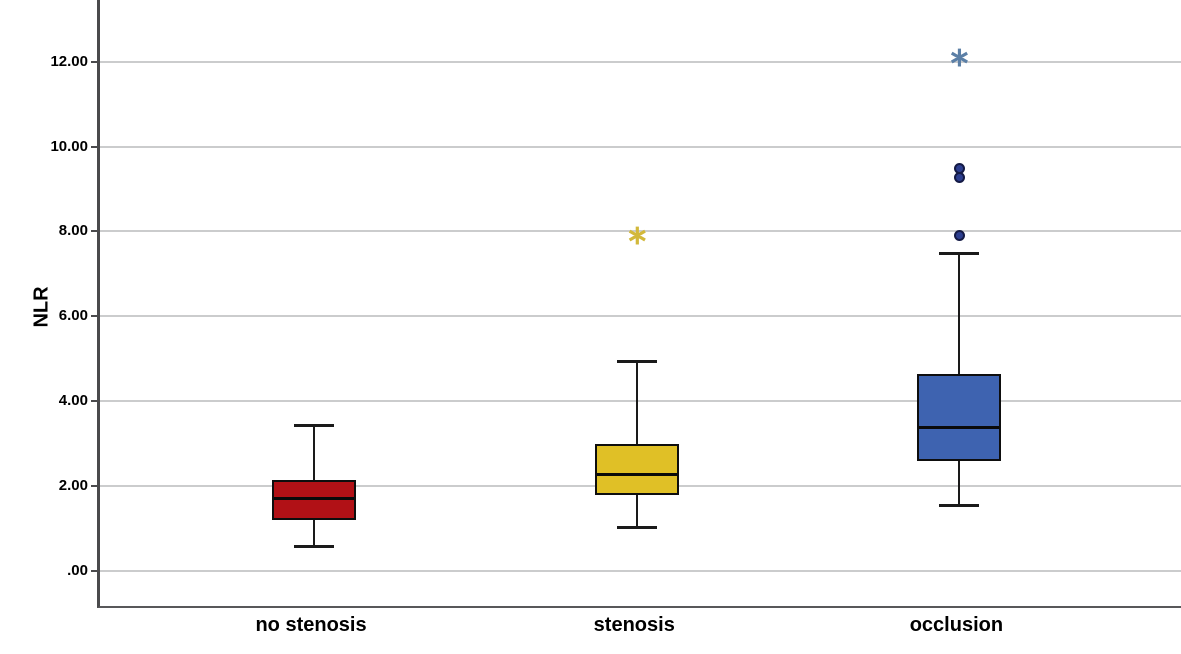 The width and height of the screenshot is (1181, 654). What do you see at coordinates (69, 61) in the screenshot?
I see `y-tick-label: 12.00` at bounding box center [69, 61].